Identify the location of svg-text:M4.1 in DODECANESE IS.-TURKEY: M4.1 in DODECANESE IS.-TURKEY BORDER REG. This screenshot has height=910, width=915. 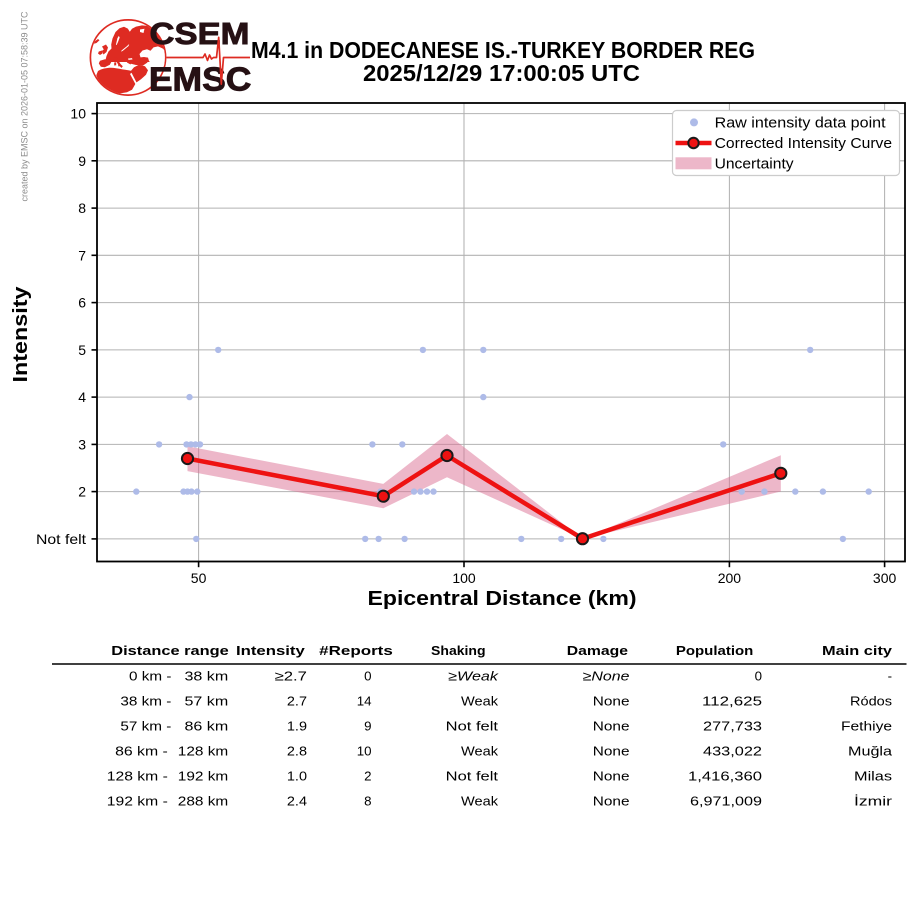
(503, 50).